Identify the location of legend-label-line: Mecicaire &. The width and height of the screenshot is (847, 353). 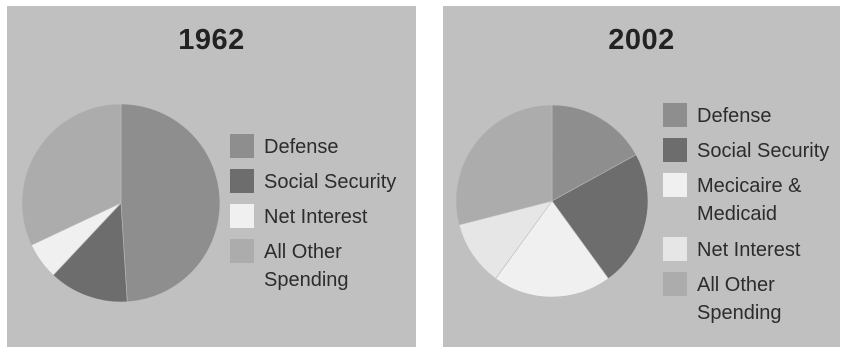
(749, 186).